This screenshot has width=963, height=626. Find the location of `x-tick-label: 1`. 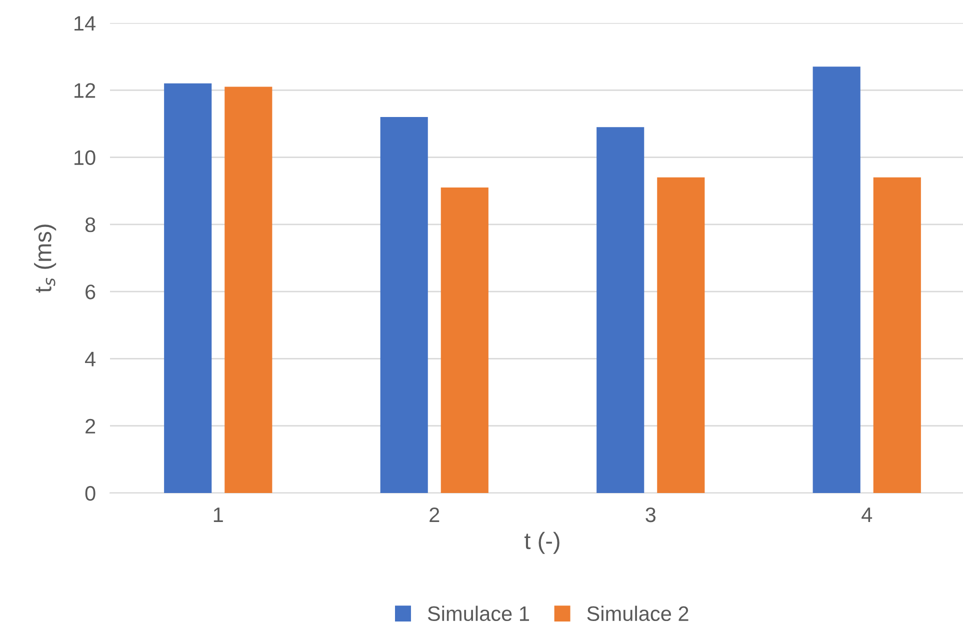

x-tick-label: 1 is located at coordinates (218, 515).